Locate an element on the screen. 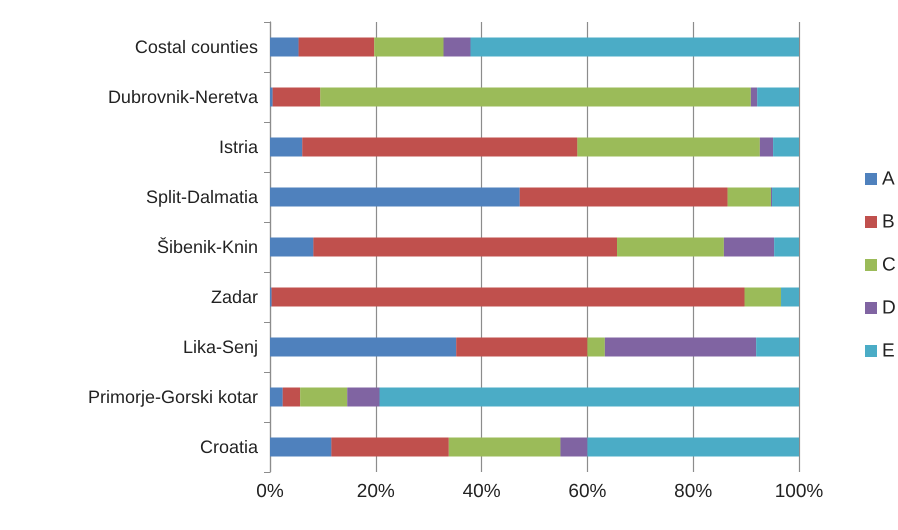 Image resolution: width=898 pixels, height=530 pixels. y-tick-label: Split-Dalmatia is located at coordinates (202, 197).